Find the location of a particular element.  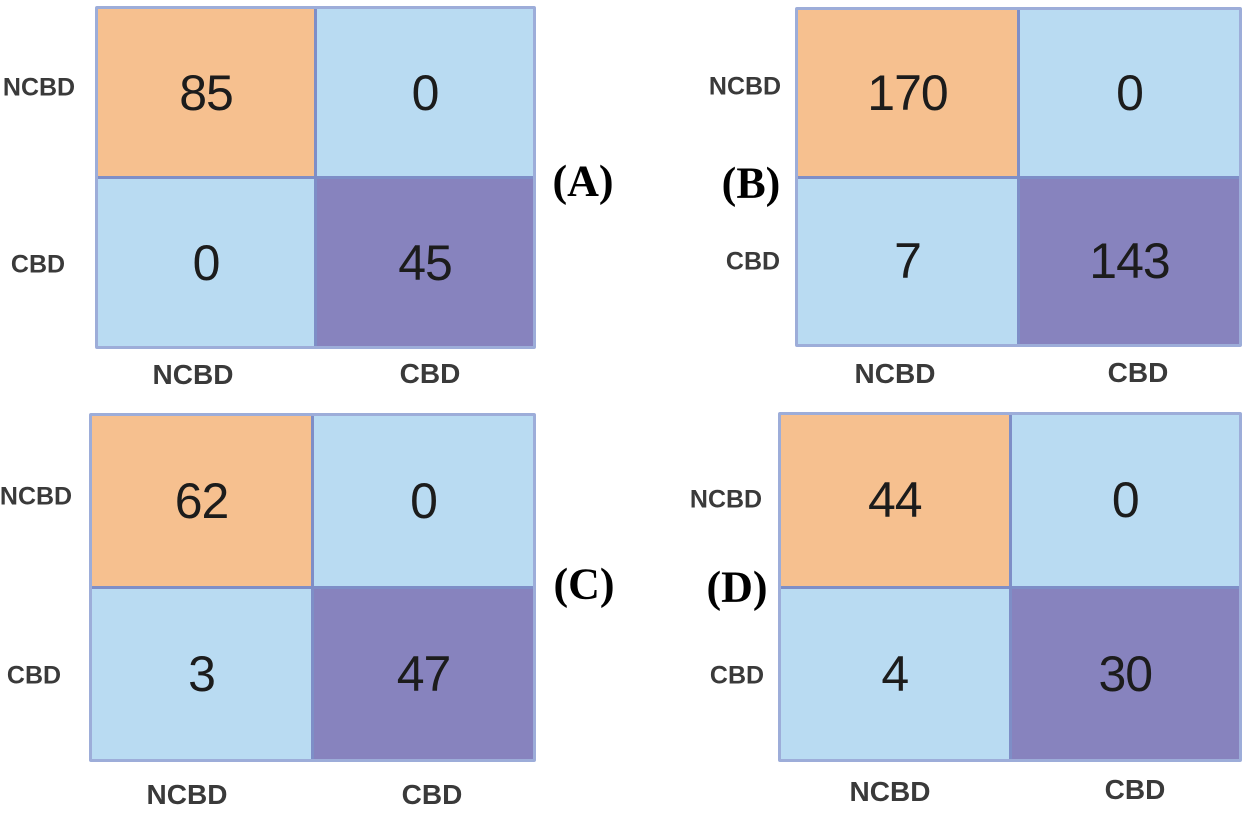

cell-value: 7 is located at coordinates (908, 261).